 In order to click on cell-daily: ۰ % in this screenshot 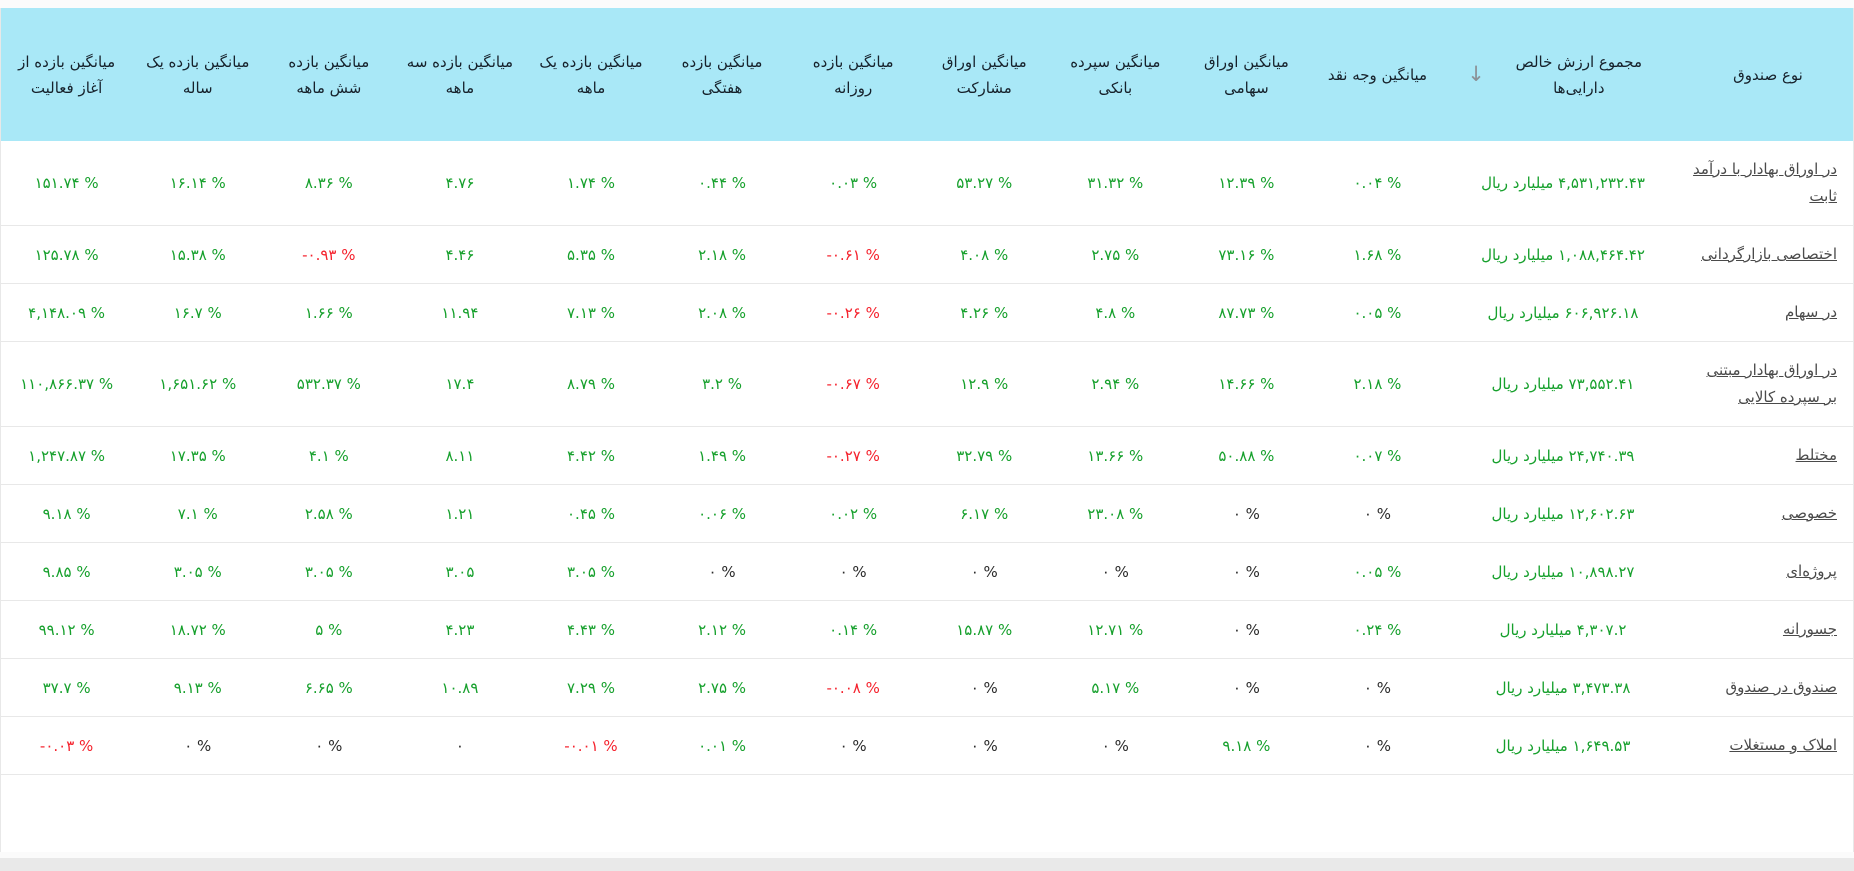, I will do `click(853, 572)`.